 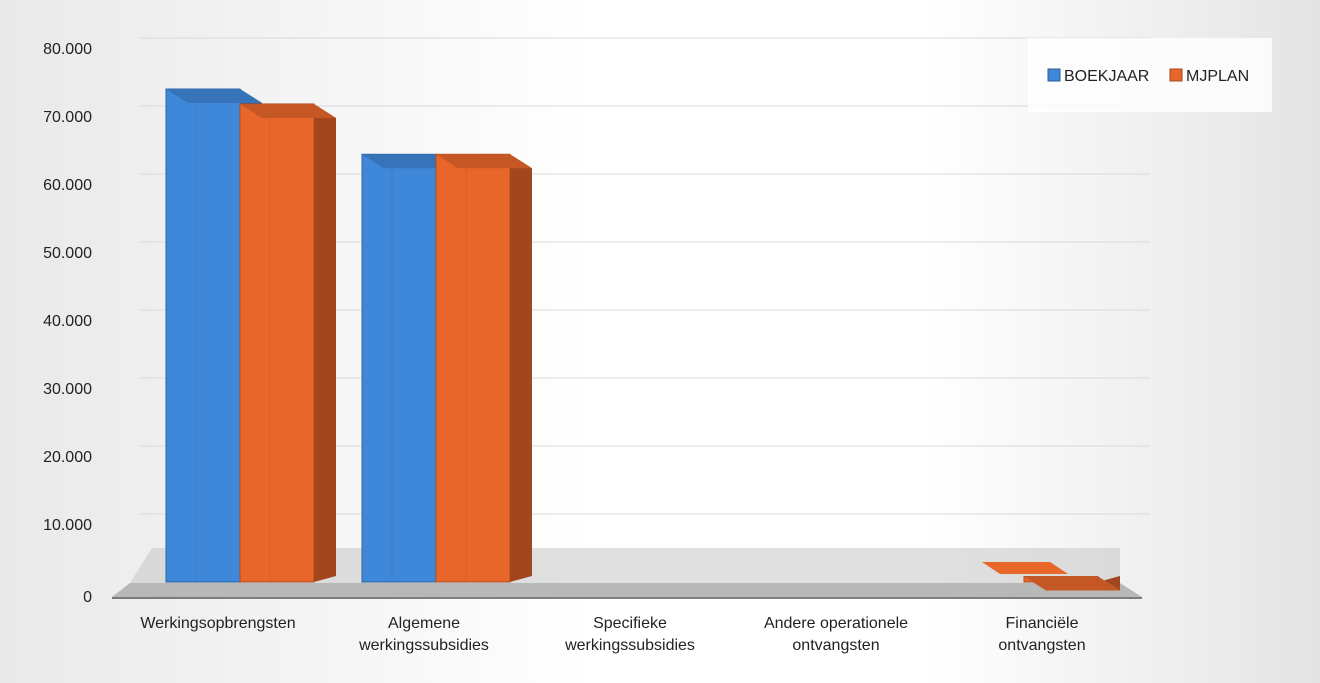 I want to click on bar-small-mjplan, so click(x=1025, y=568).